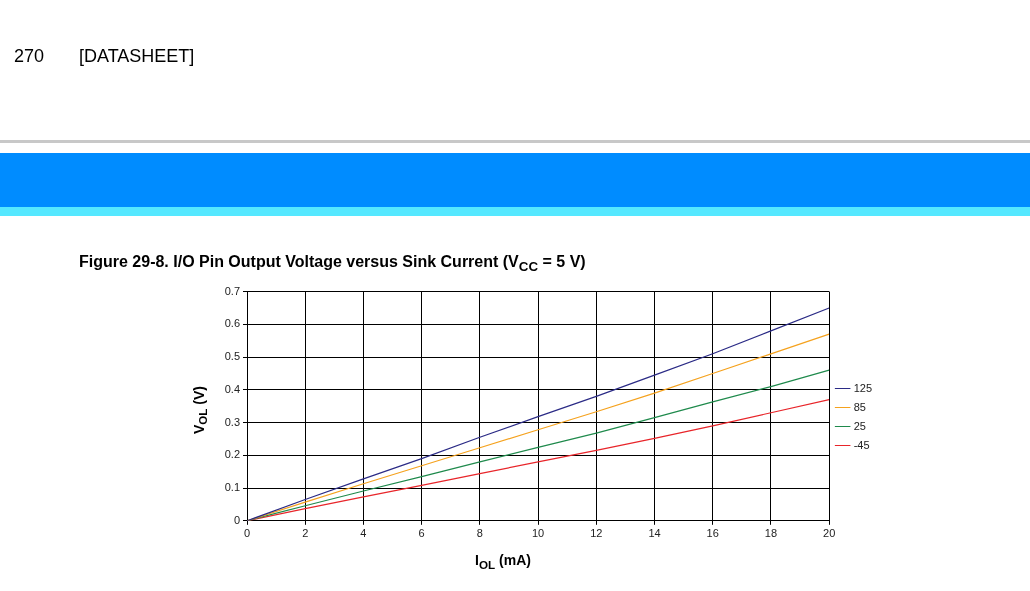  Describe the element at coordinates (863, 387) in the screenshot. I see `legend-label: 125` at that location.